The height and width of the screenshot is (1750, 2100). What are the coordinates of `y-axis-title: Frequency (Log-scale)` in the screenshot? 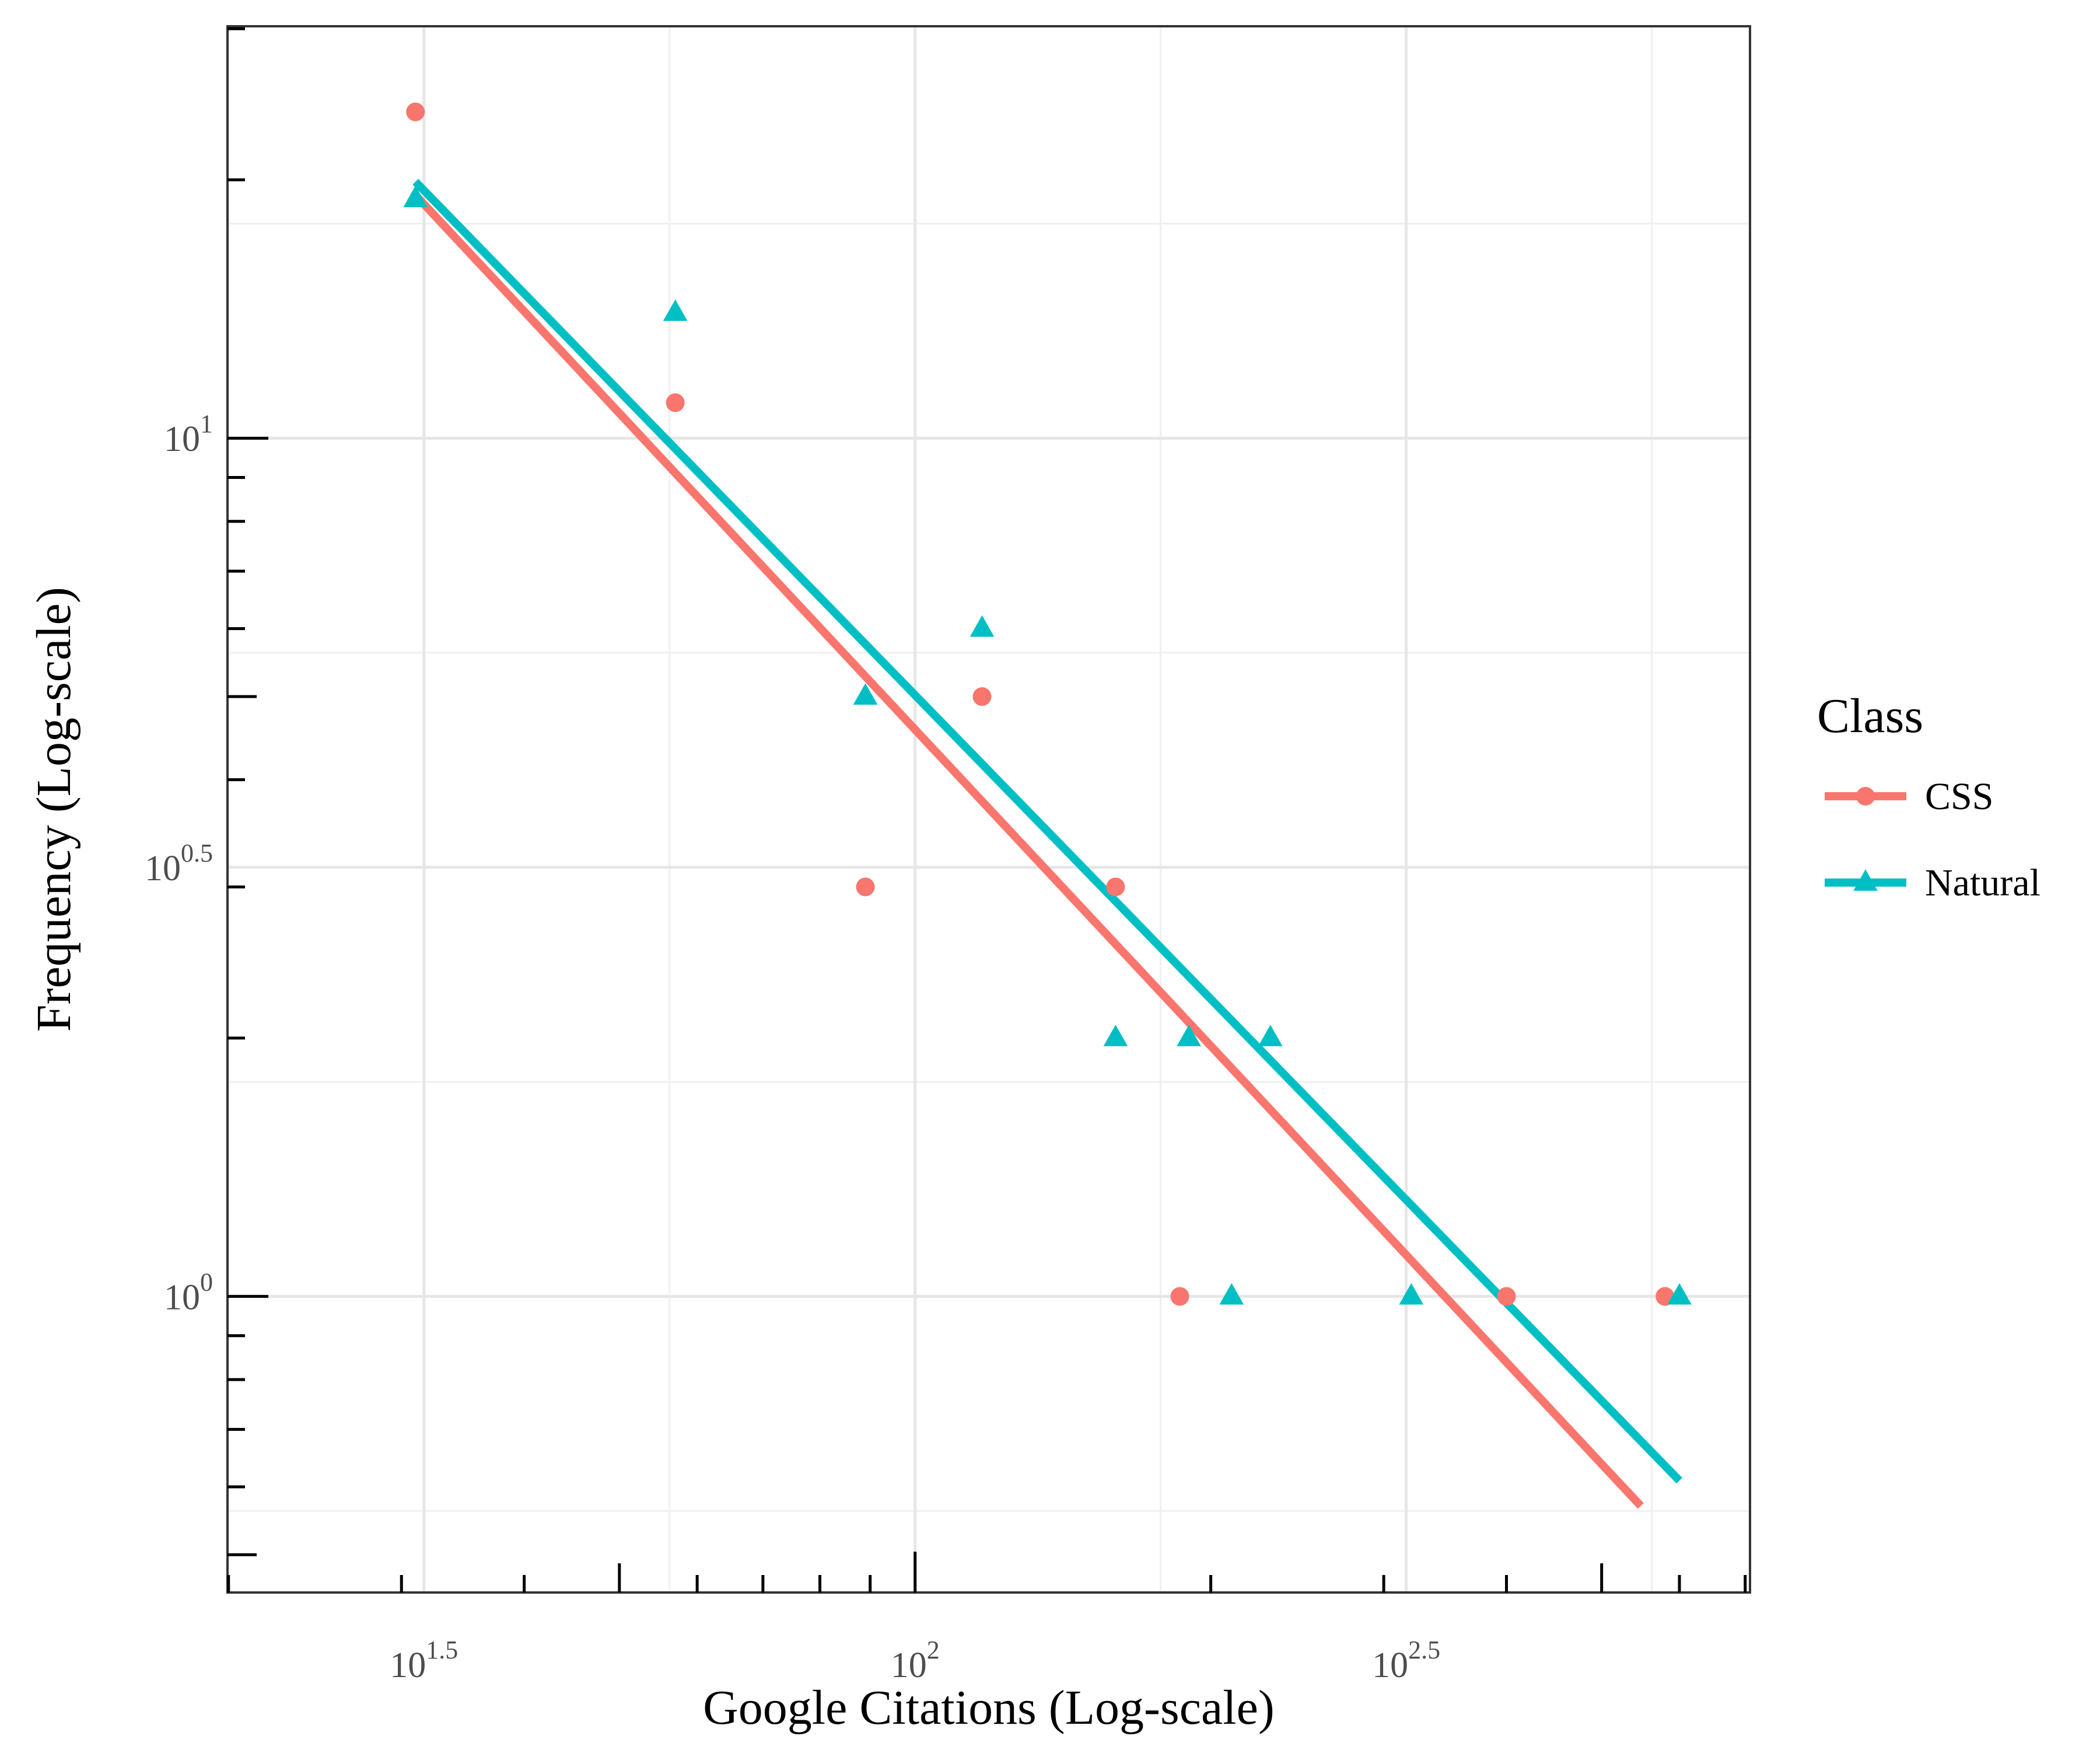 It's located at (54, 809).